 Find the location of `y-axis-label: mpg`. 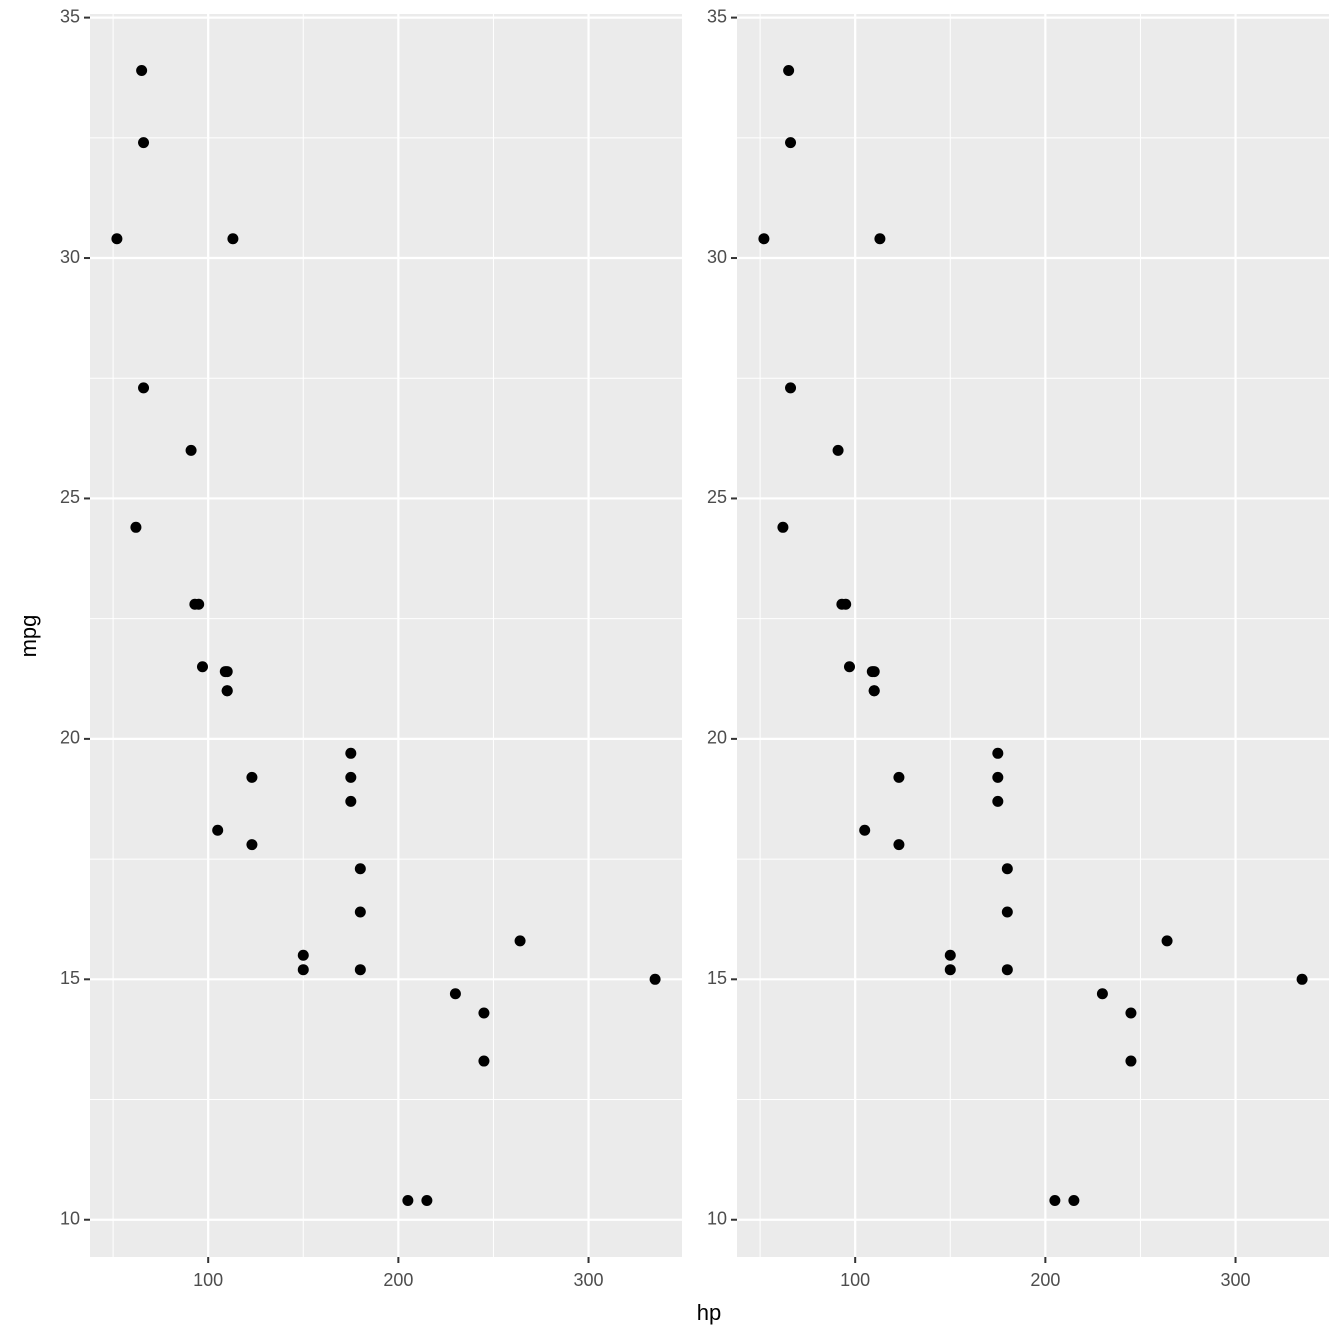

y-axis-label: mpg is located at coordinates (28, 636).